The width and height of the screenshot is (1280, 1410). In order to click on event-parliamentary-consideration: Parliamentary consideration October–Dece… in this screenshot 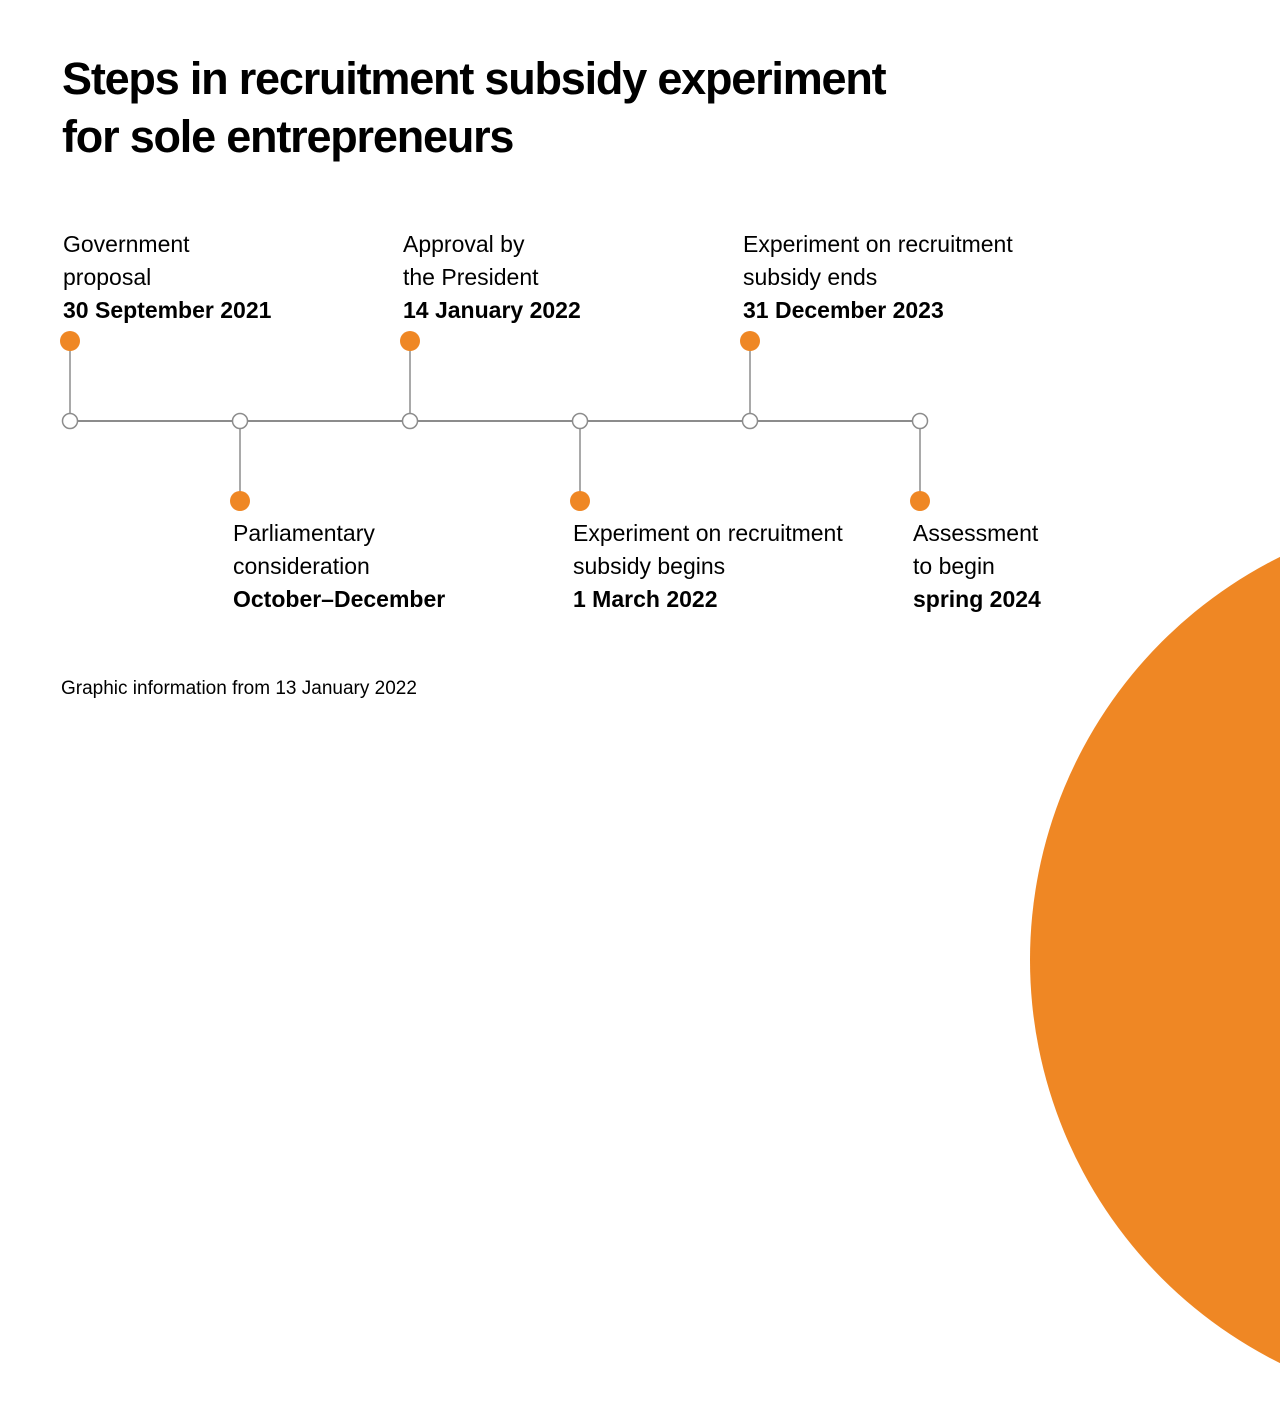, I will do `click(339, 566)`.